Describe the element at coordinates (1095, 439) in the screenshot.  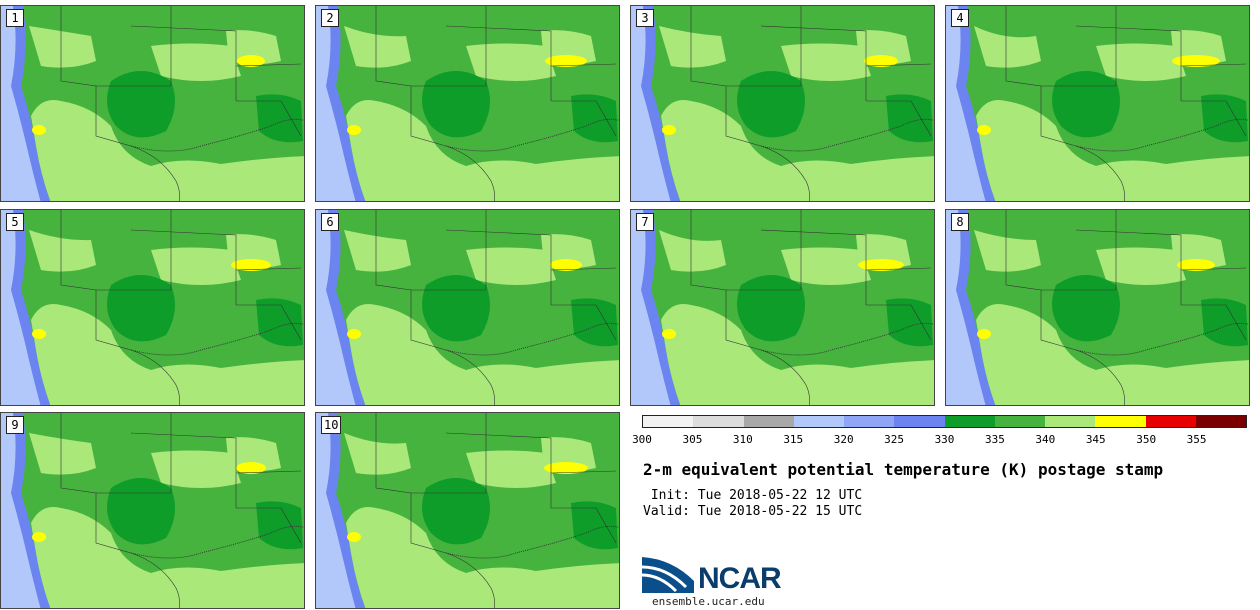
I see `colorbar-tick-label: 345` at that location.